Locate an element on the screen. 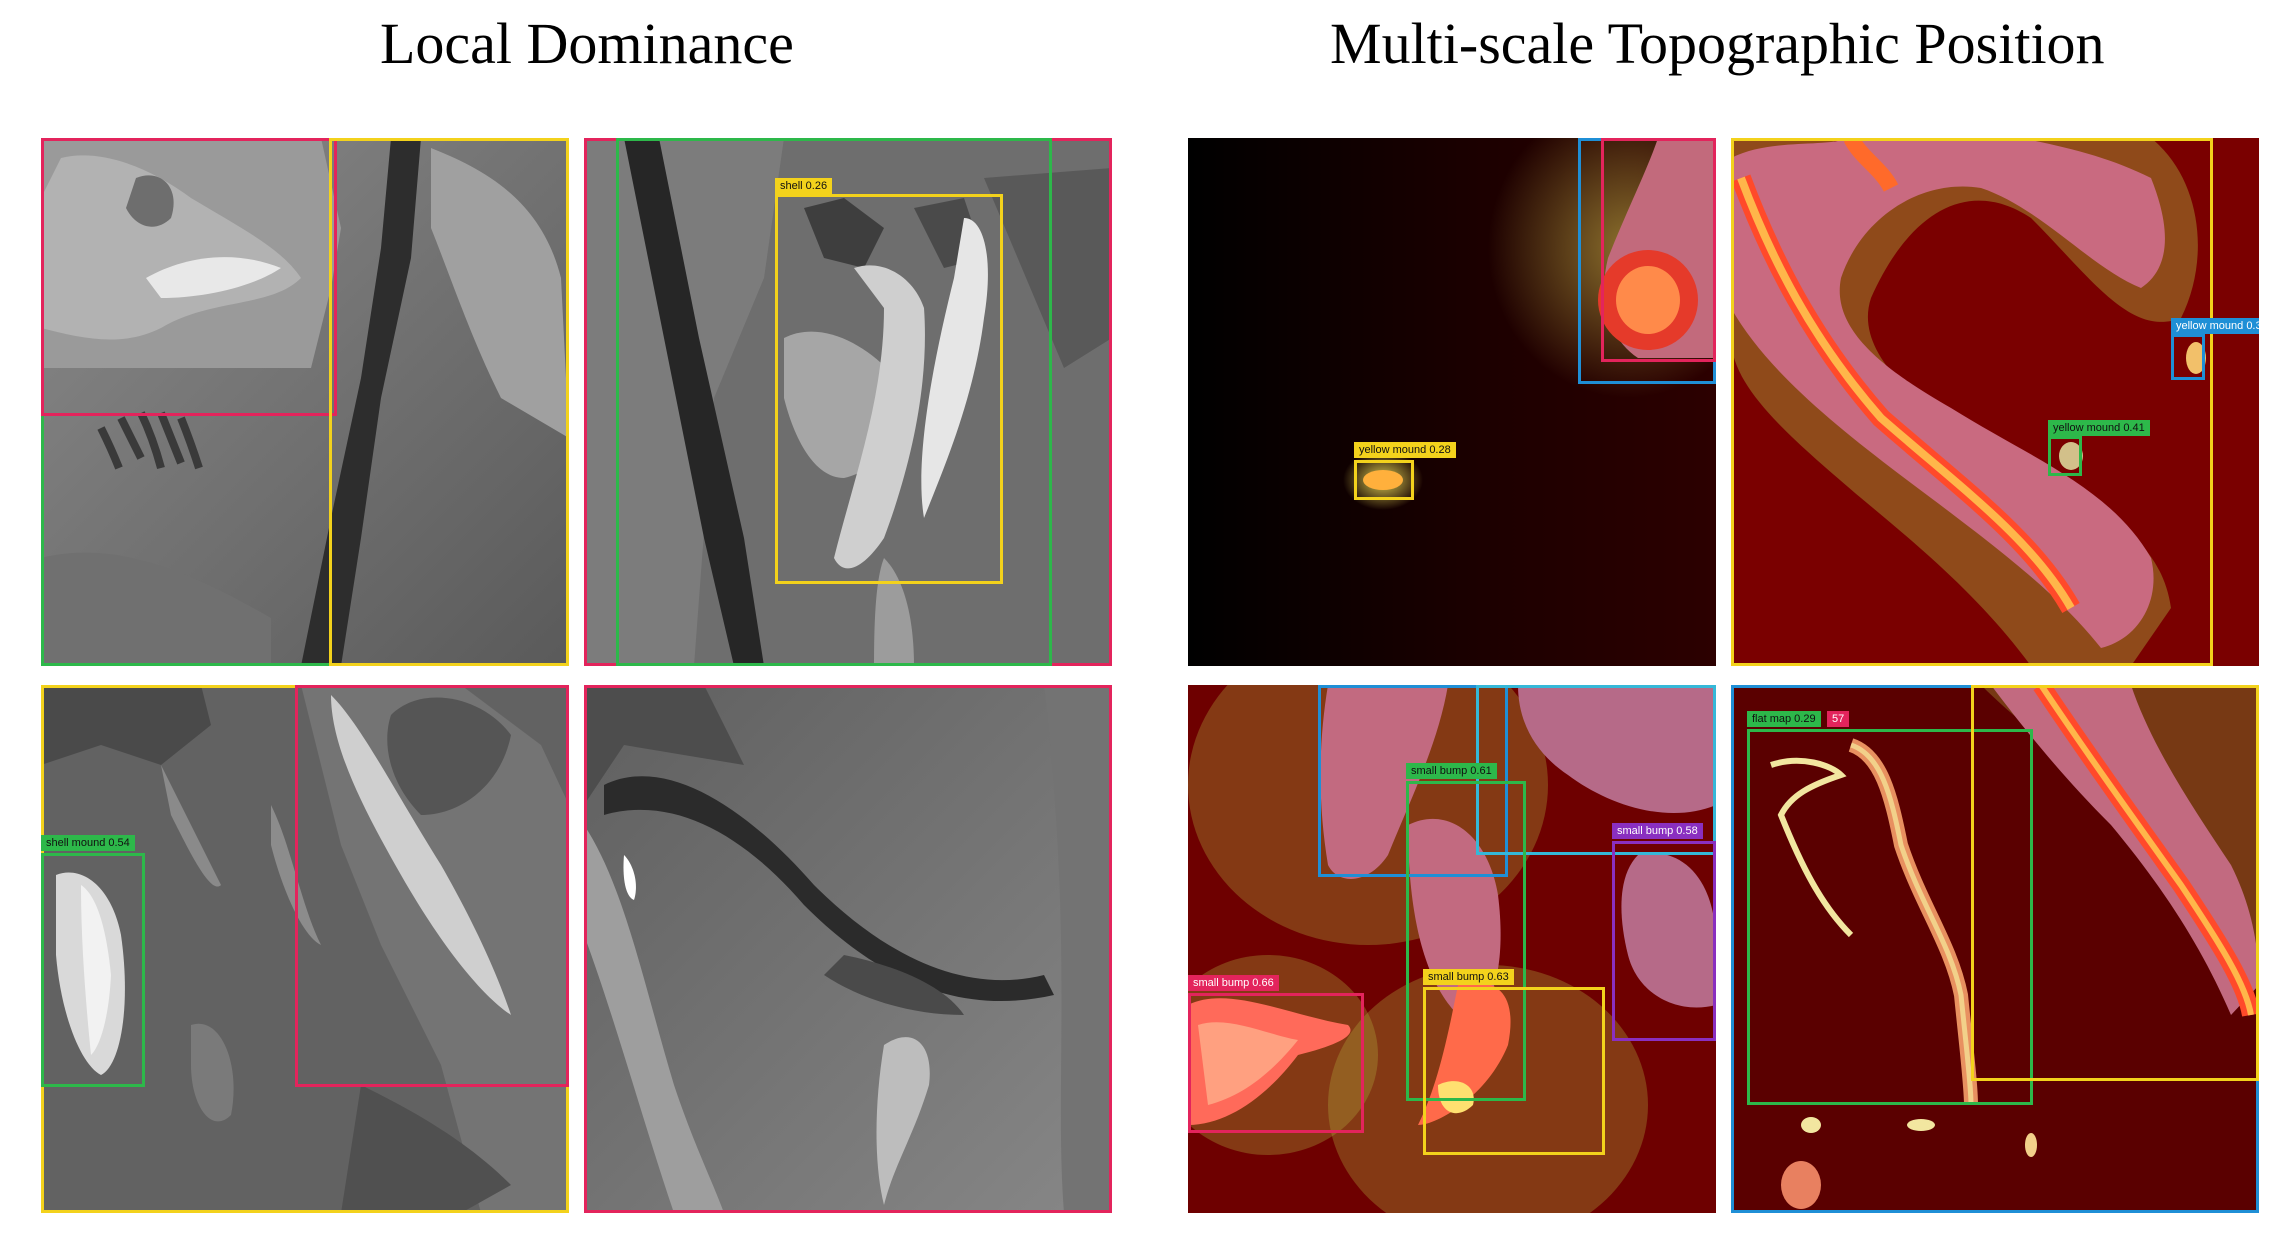  detection-label: yellow mound 0.41 is located at coordinates (2099, 428).